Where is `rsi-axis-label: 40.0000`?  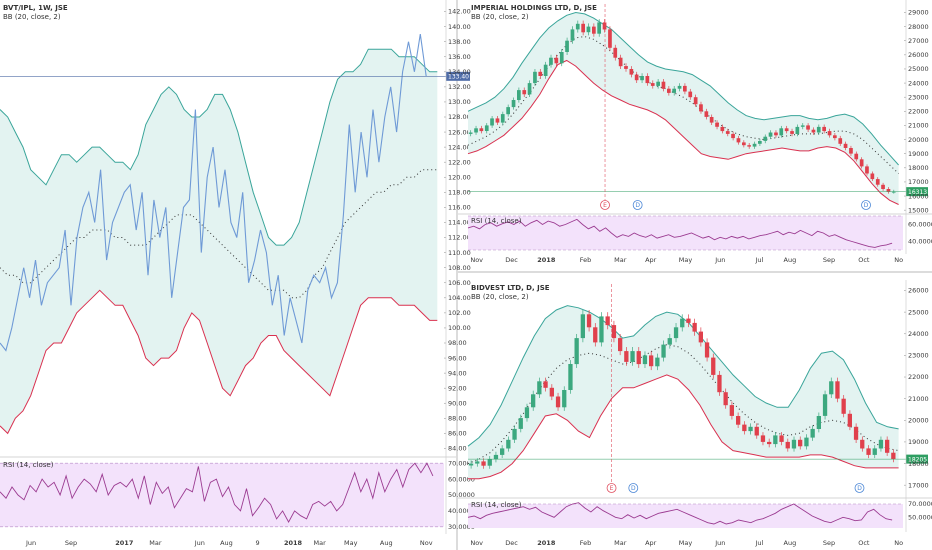
rsi-axis-label: 40.0000 is located at coordinates (461, 511).